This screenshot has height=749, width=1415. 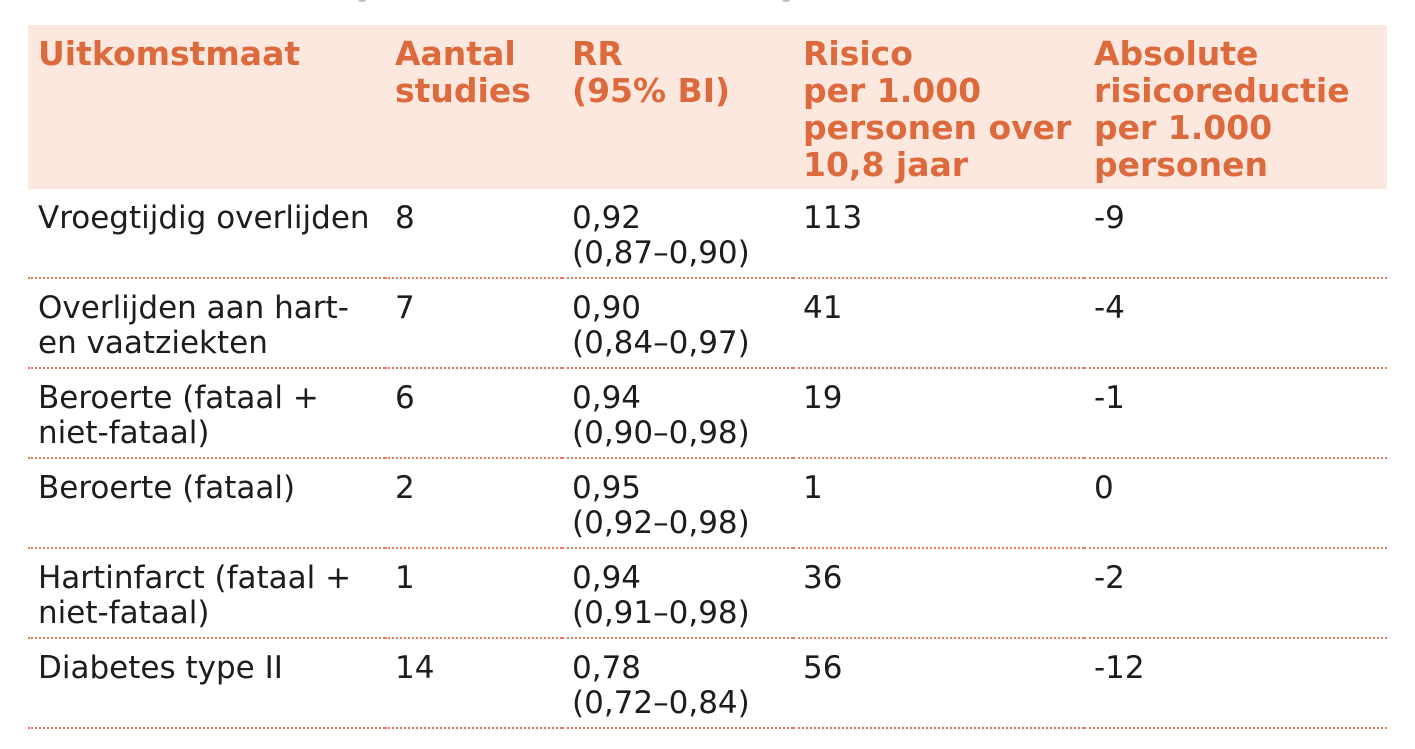 I want to click on header-risk: Risico per 1.000 personen over 10,8 jaar, so click(x=938, y=107).